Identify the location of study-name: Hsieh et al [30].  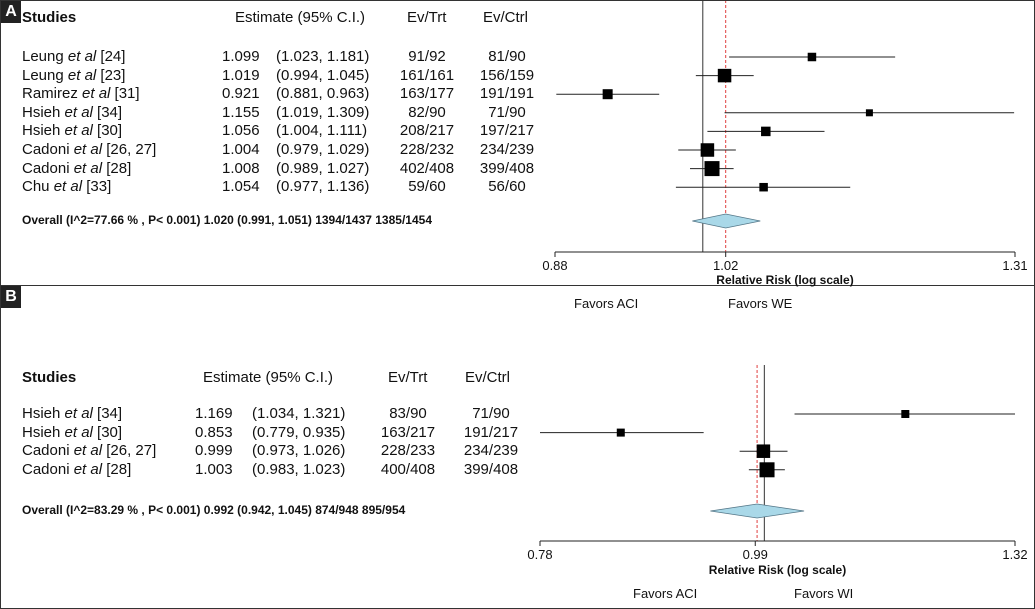
(72, 130).